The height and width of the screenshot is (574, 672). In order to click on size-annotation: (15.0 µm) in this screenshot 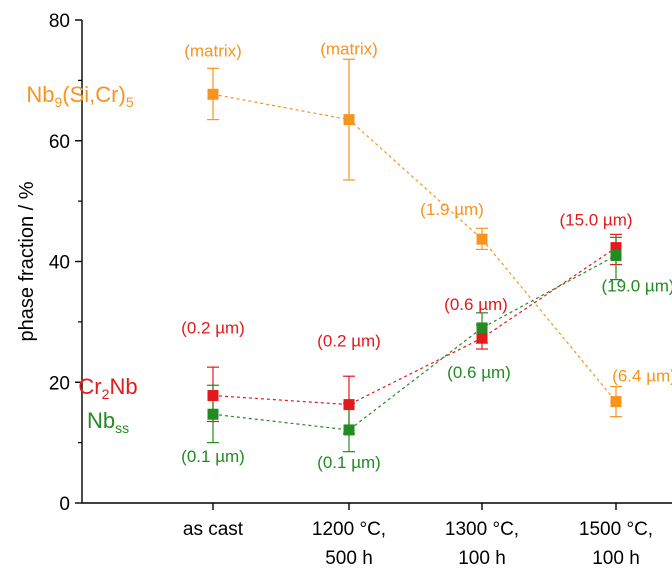, I will do `click(595, 220)`.